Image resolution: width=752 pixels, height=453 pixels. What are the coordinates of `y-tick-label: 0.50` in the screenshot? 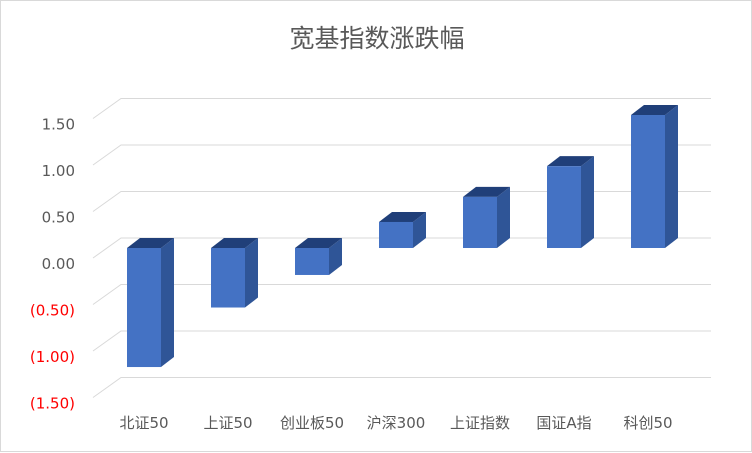 It's located at (58, 218).